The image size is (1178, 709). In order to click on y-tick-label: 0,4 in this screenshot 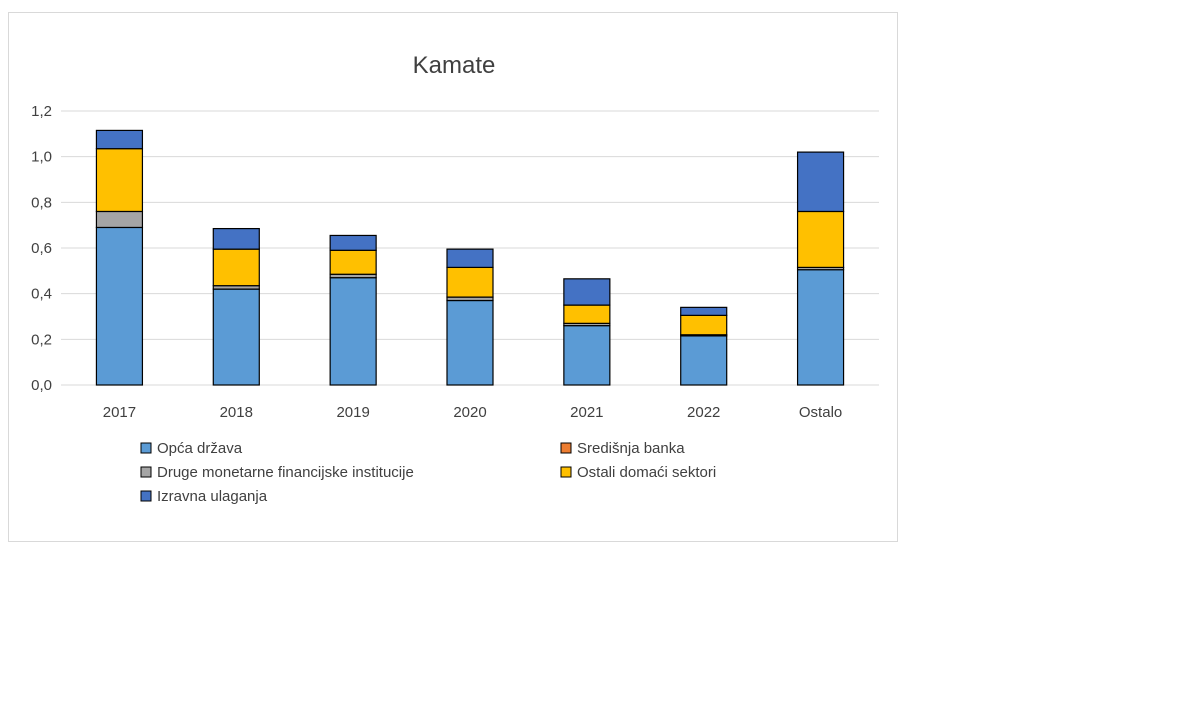, I will do `click(41, 294)`.